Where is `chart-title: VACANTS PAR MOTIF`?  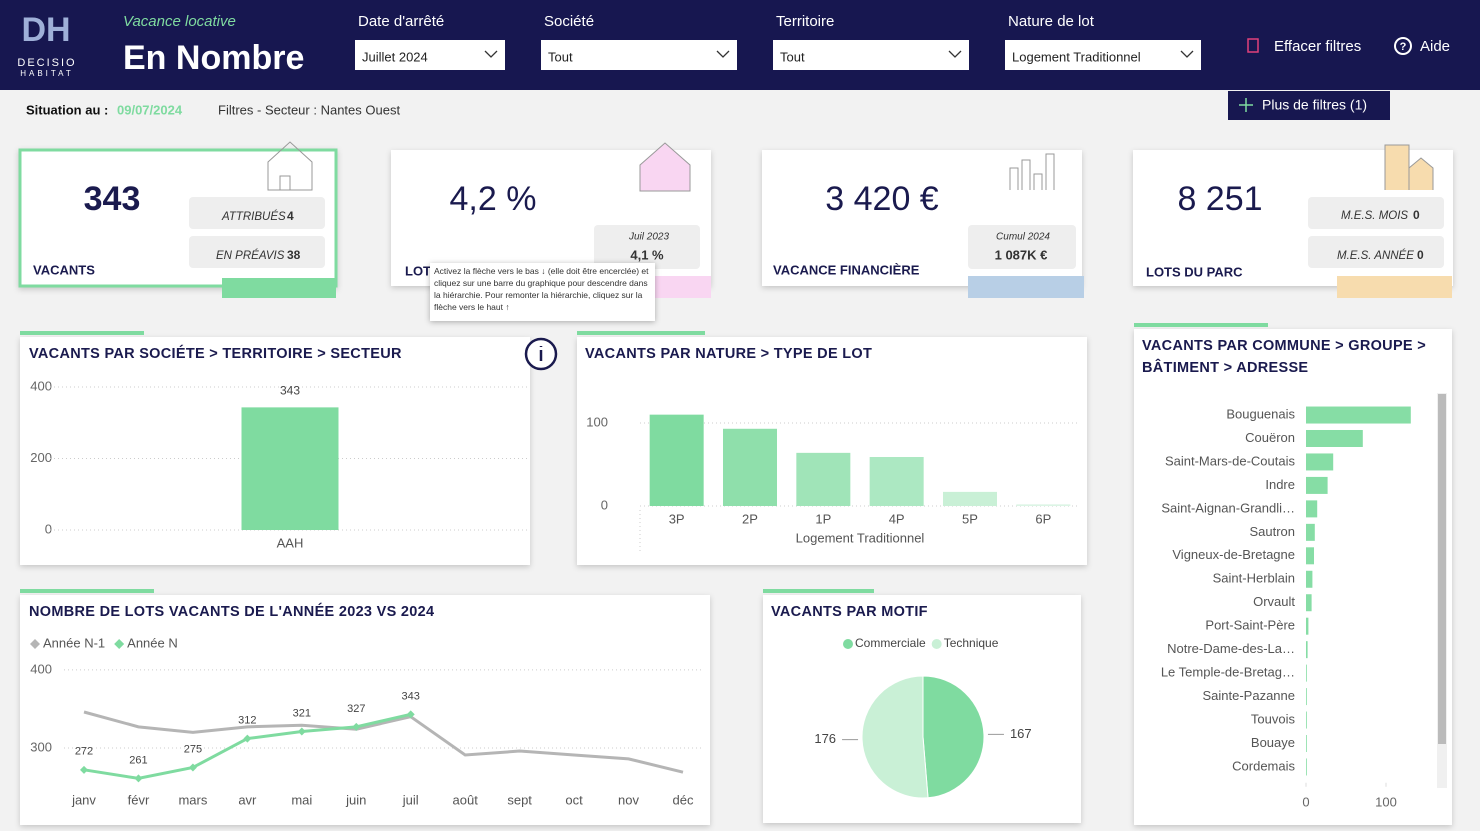
chart-title: VACANTS PAR MOTIF is located at coordinates (849, 612).